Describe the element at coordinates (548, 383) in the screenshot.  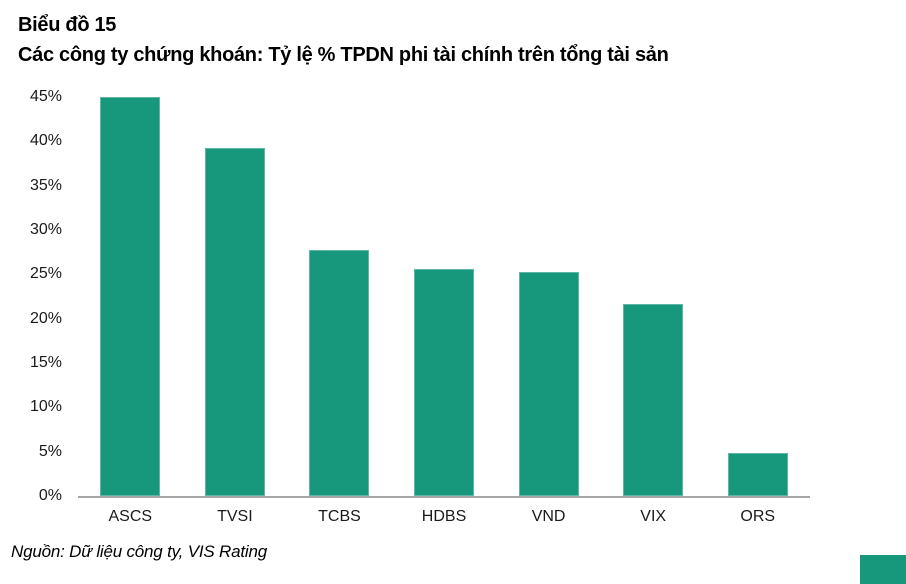
I see `bar-vnd` at that location.